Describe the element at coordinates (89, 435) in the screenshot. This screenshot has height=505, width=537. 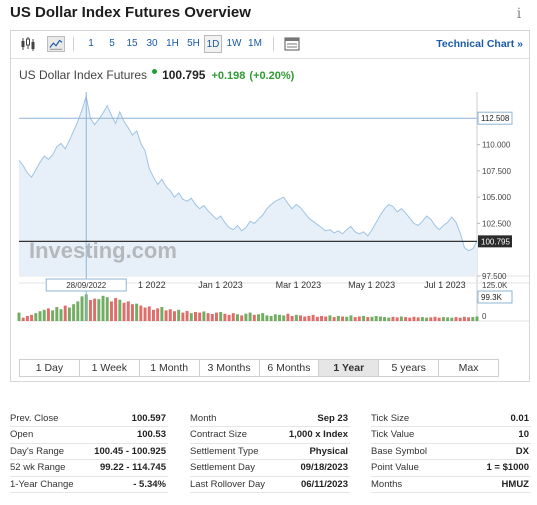
I see `stat-row: Open 100.53` at that location.